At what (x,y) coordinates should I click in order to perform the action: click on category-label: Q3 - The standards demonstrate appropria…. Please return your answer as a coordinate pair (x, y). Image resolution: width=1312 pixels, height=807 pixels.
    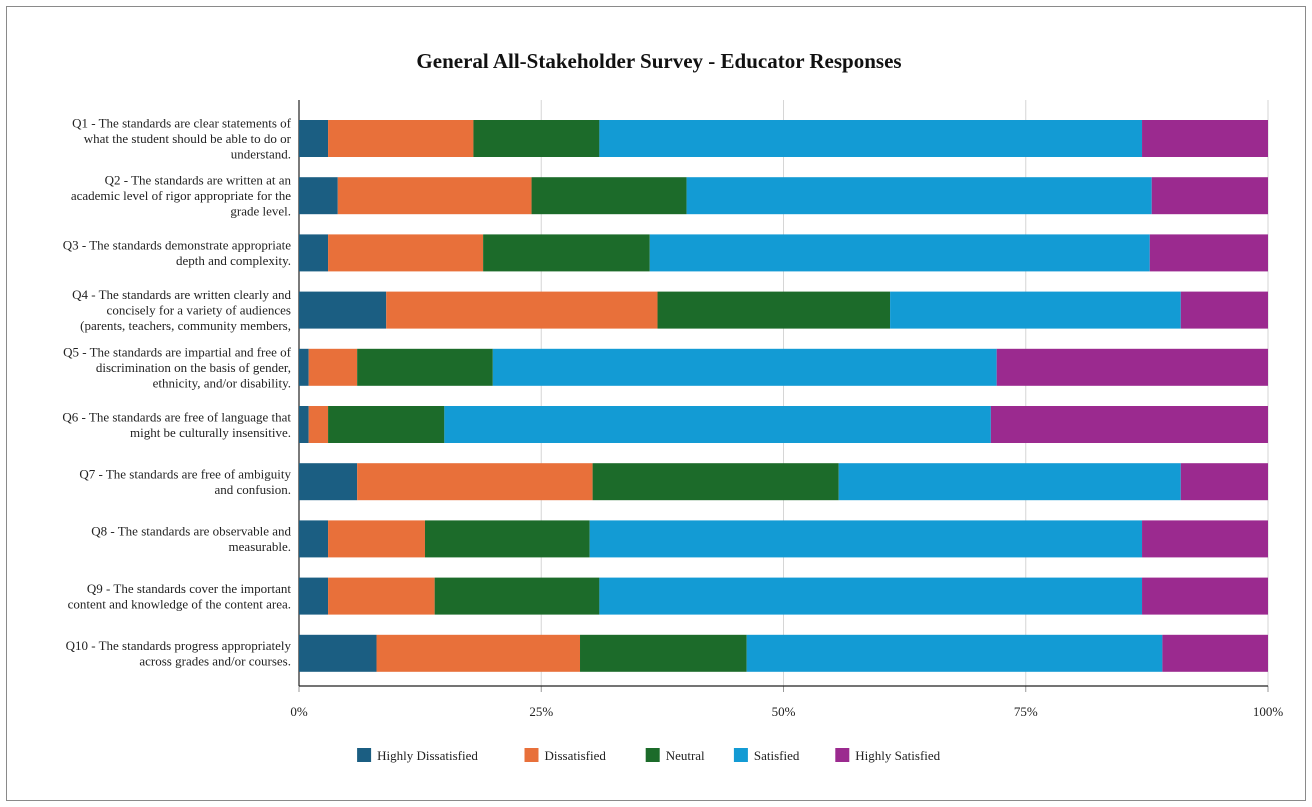
    Looking at the image, I should click on (177, 245).